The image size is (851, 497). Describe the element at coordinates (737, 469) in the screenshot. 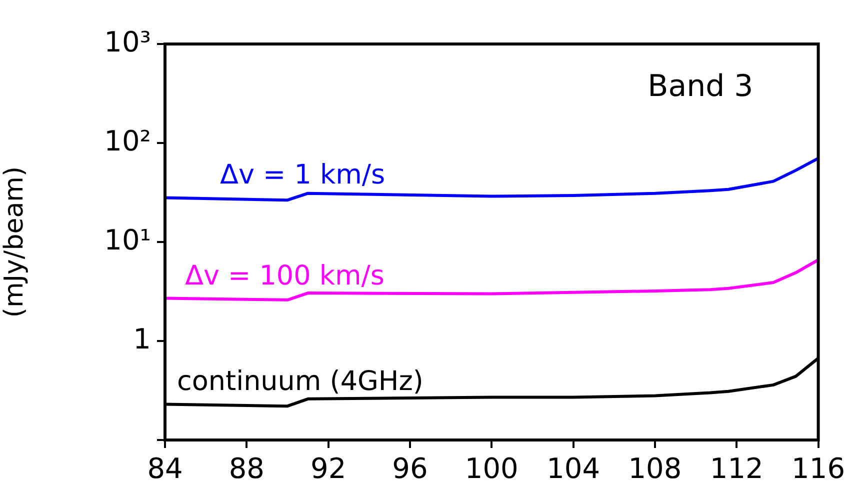

I see `x-tick-label: 112` at that location.